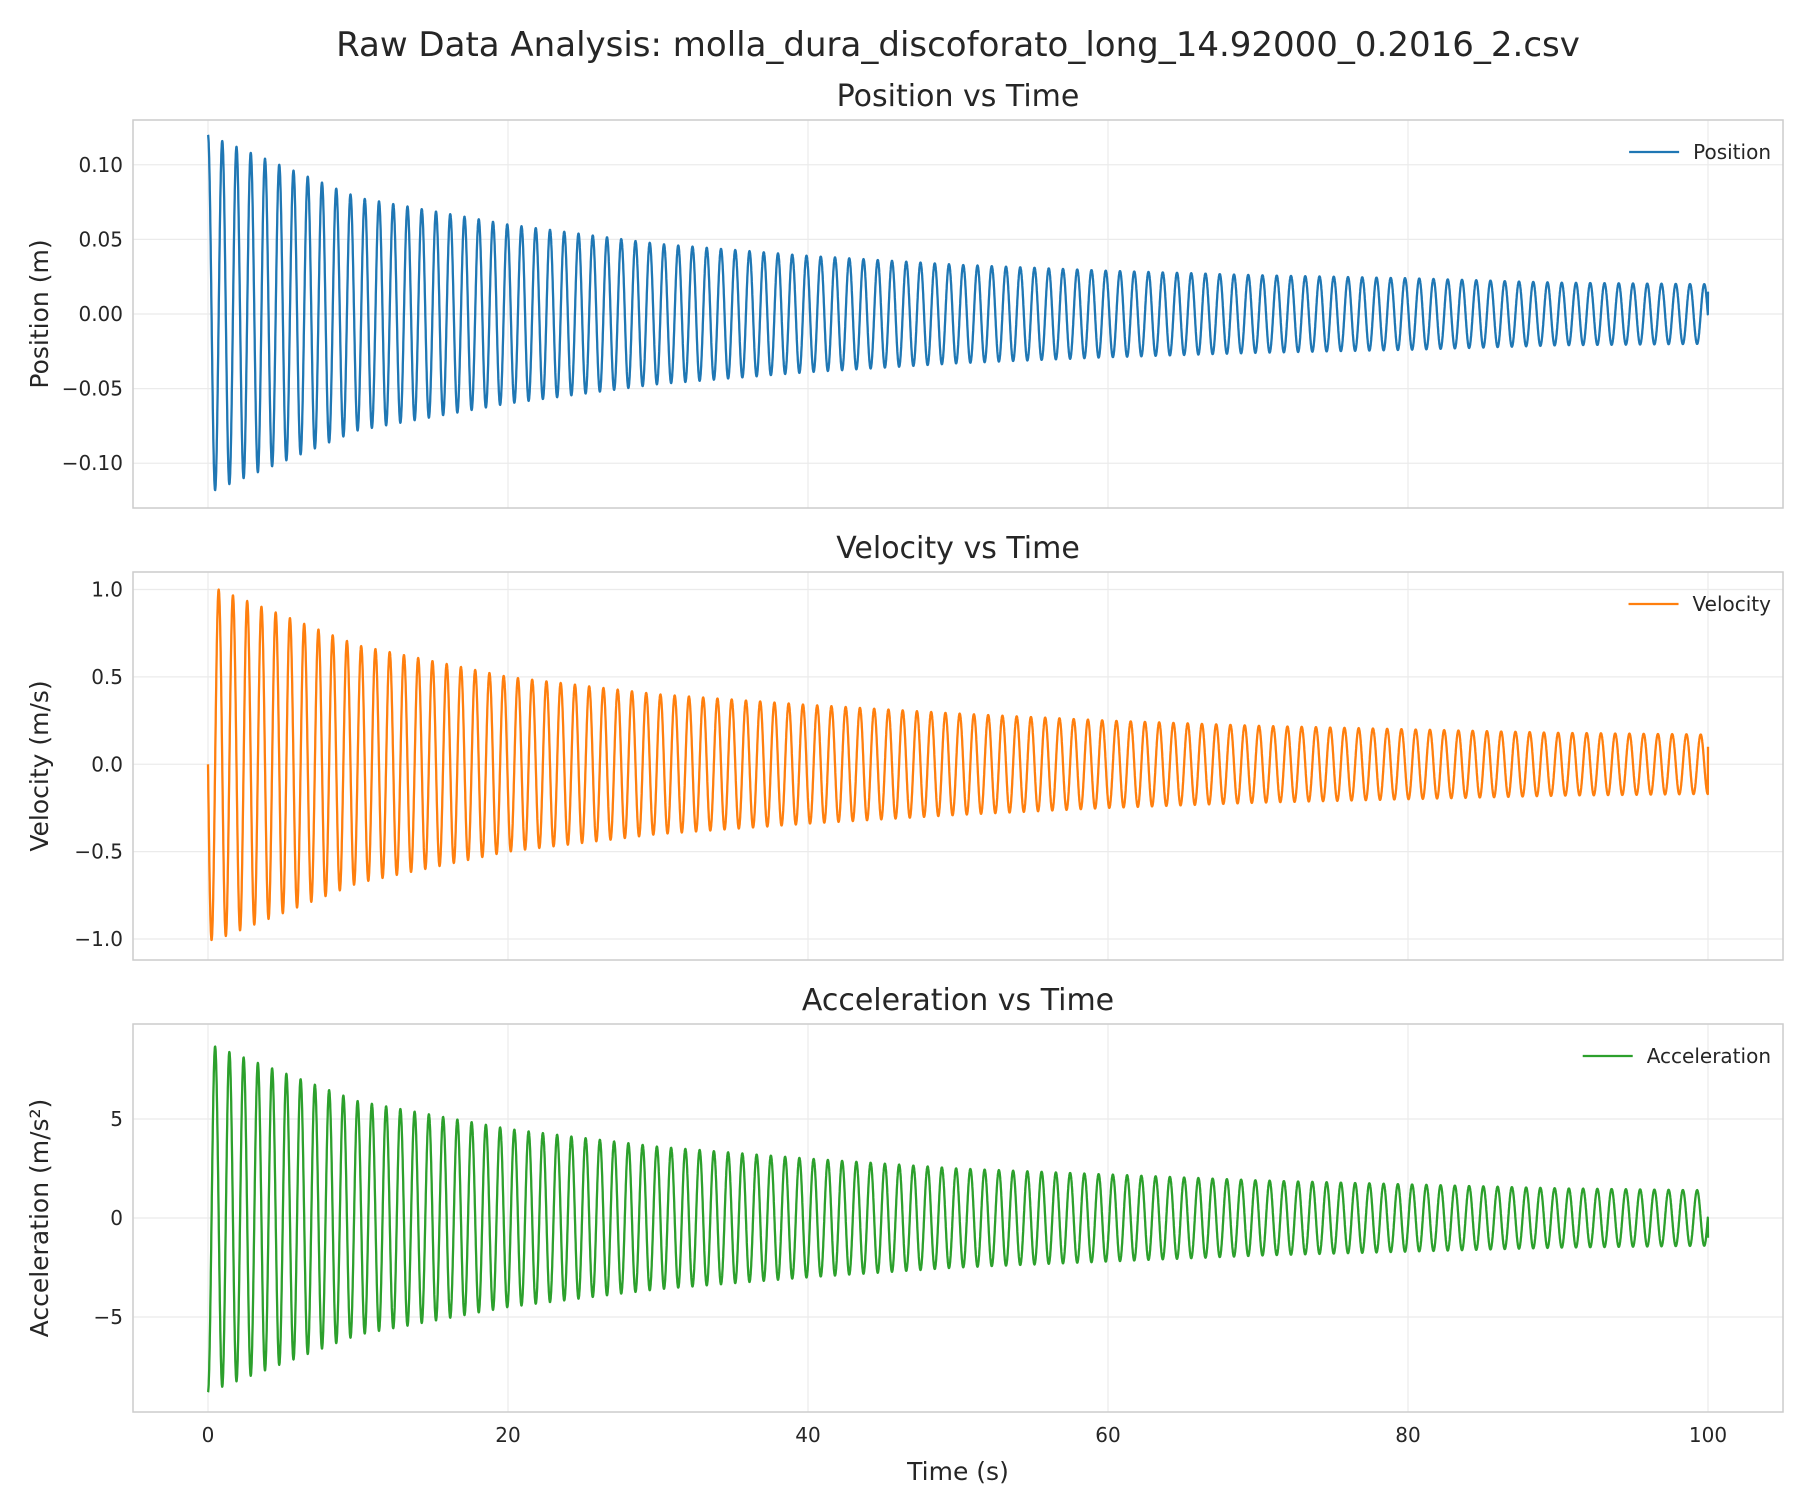 This screenshot has height=1500, width=1800. I want to click on acceleration-x-tick-label: 20, so click(507, 1435).